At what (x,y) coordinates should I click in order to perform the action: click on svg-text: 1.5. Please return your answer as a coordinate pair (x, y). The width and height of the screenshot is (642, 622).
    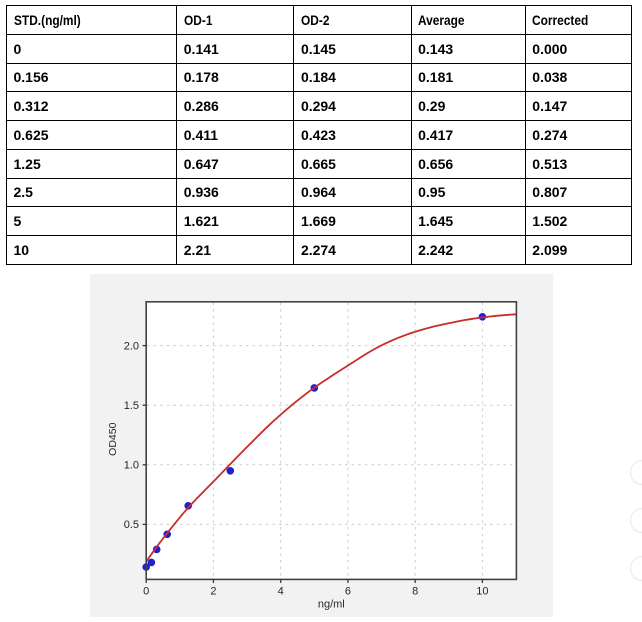
    Looking at the image, I should click on (131, 406).